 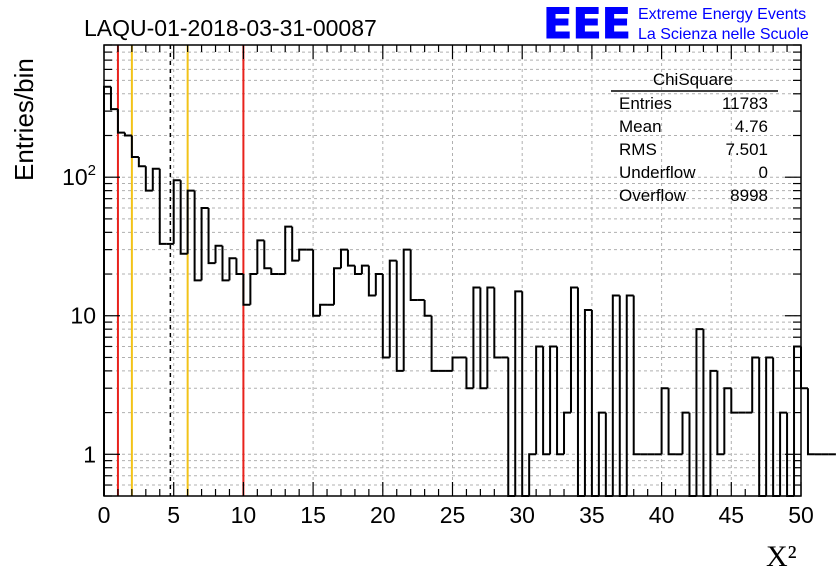 What do you see at coordinates (83, 316) in the screenshot?
I see `y-tick-label: 10` at bounding box center [83, 316].